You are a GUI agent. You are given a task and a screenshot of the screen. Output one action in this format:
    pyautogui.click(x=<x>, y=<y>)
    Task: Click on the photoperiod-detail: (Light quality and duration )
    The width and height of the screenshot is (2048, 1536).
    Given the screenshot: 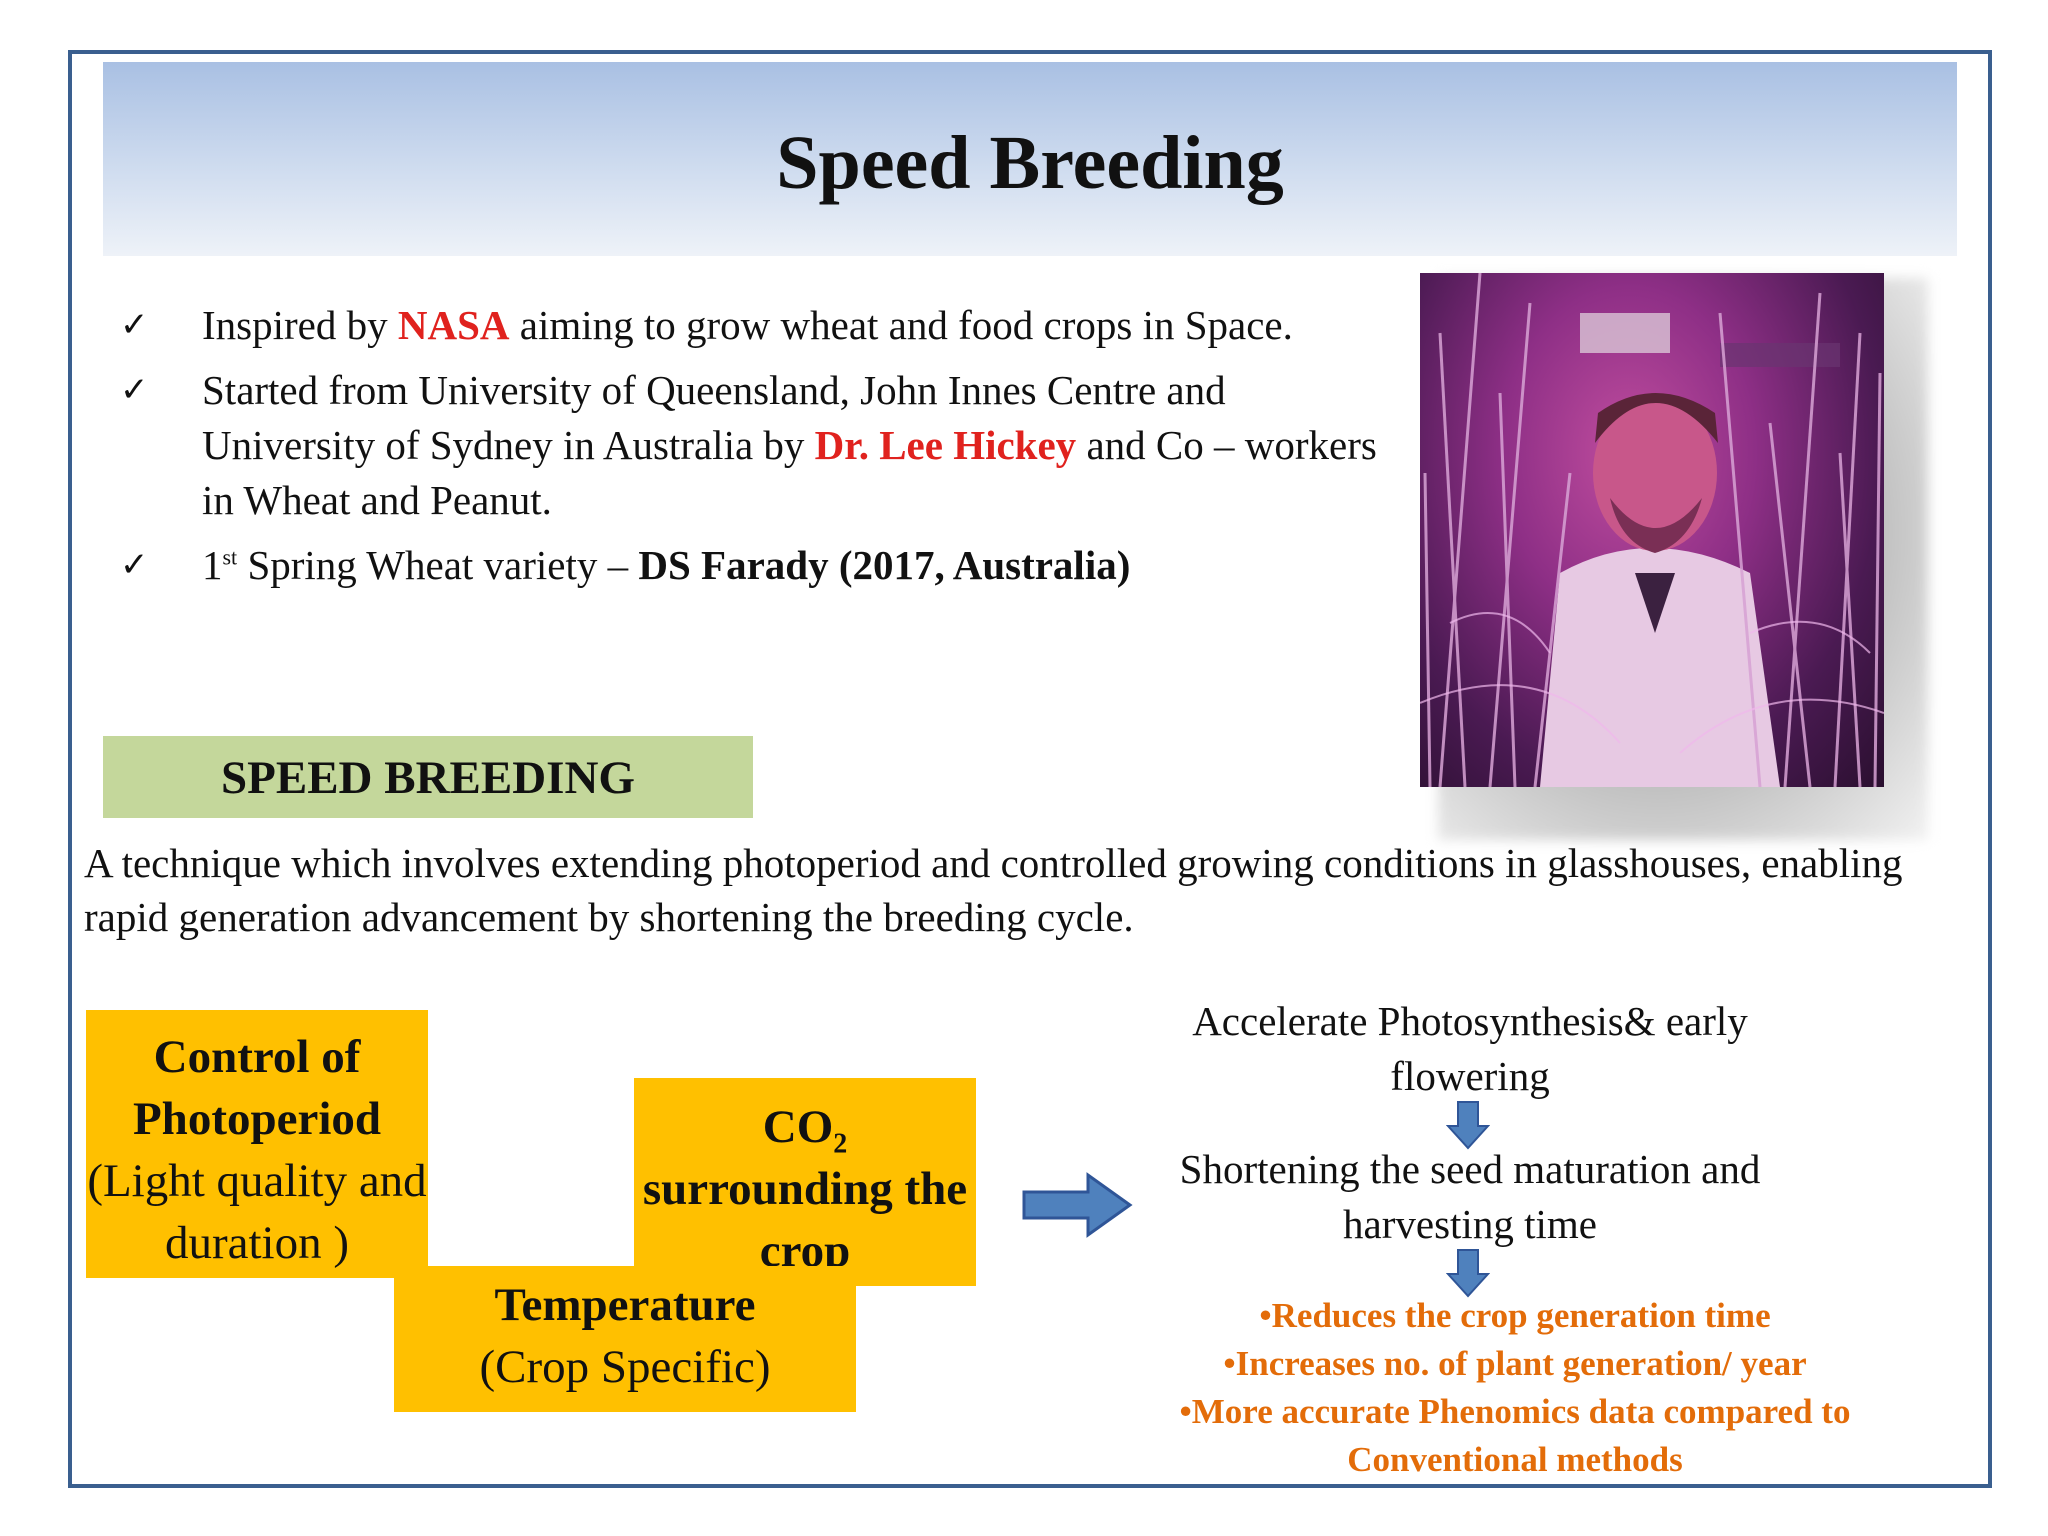 What is the action you would take?
    pyautogui.click(x=257, y=1212)
    